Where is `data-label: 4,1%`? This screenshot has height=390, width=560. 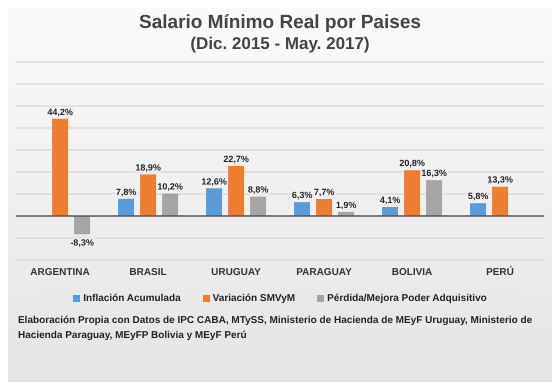 data-label: 4,1% is located at coordinates (390, 199).